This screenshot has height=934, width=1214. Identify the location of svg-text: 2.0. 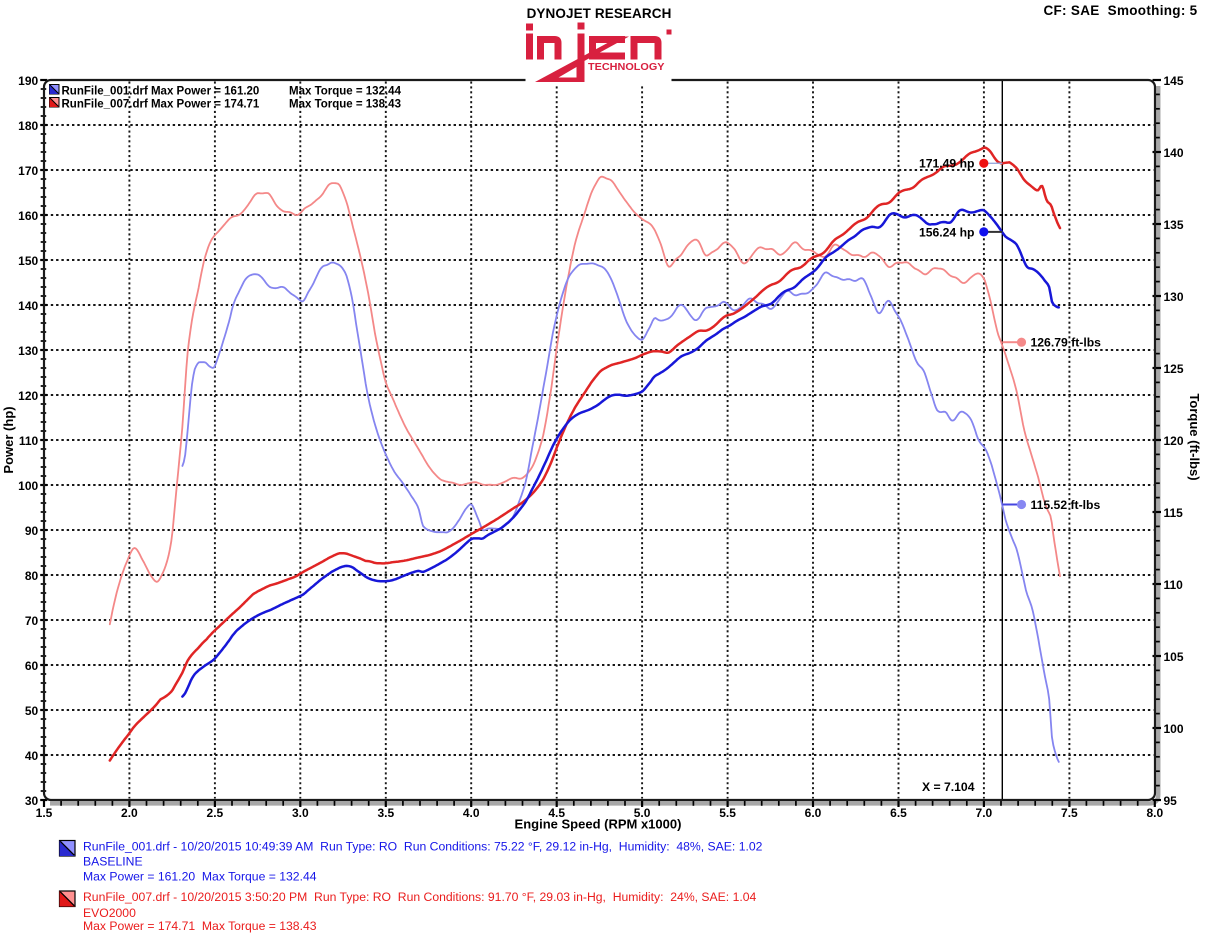
(129, 813).